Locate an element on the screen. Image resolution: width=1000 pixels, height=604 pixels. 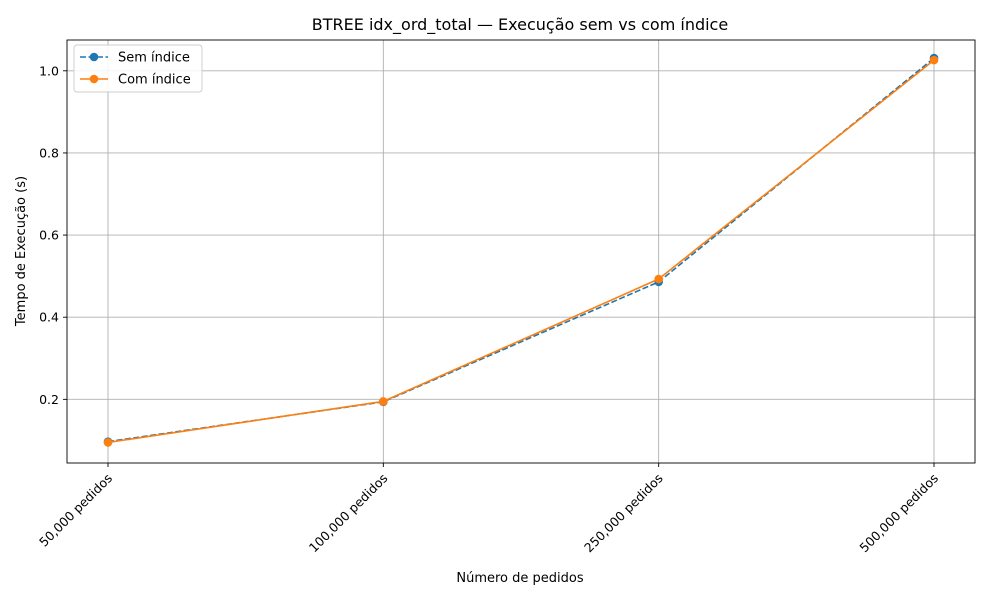
legend-label: Com índice is located at coordinates (154, 80).